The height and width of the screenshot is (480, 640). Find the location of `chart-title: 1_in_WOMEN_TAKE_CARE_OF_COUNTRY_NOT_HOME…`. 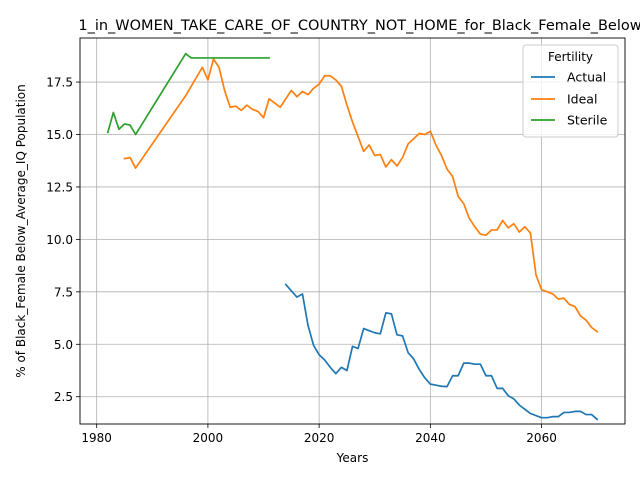

chart-title: 1_in_WOMEN_TAKE_CARE_OF_COUNTRY_NOT_HOME… is located at coordinates (359, 26).